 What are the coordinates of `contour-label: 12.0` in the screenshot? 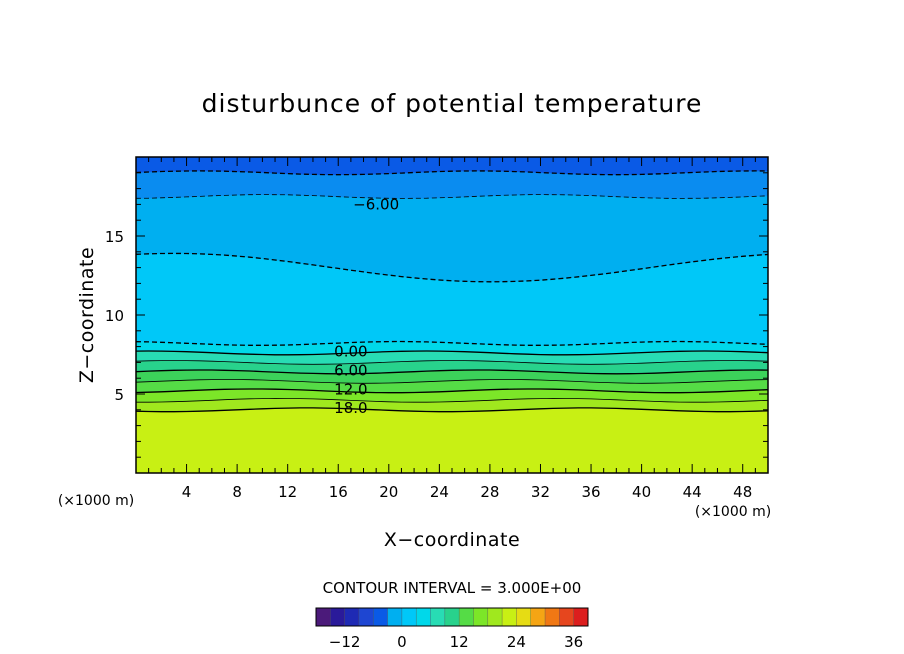 It's located at (350, 389).